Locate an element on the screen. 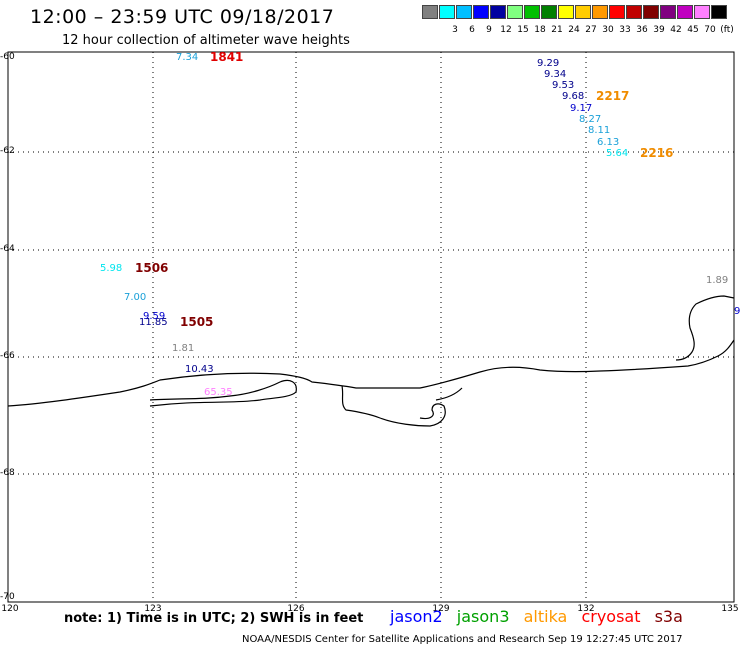 Image resolution: width=740 pixels, height=650 pixels. wave-height-reading: 9.34 is located at coordinates (555, 74).